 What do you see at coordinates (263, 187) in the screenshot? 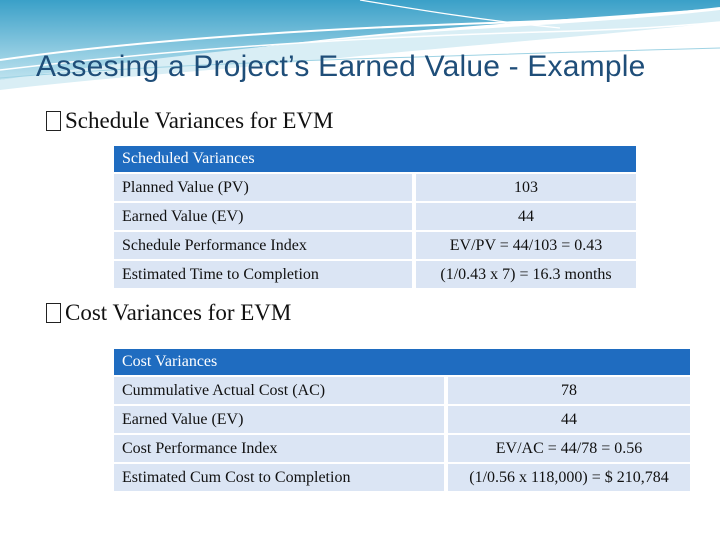
I see `row-label: Planned Value (PV)` at bounding box center [263, 187].